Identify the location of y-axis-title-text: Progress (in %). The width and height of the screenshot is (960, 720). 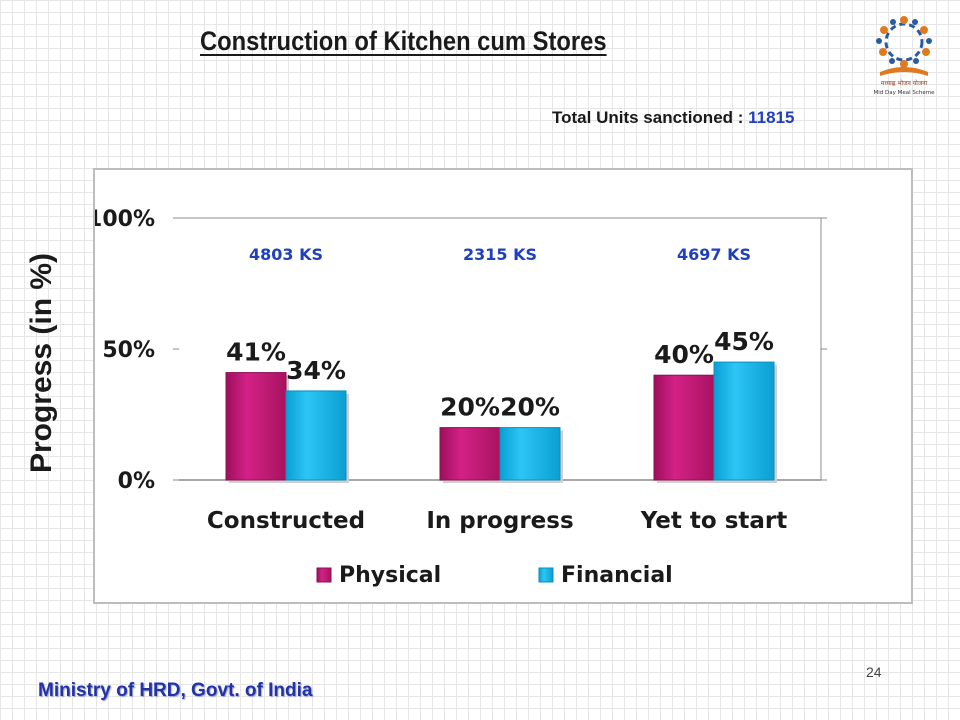
(41, 363).